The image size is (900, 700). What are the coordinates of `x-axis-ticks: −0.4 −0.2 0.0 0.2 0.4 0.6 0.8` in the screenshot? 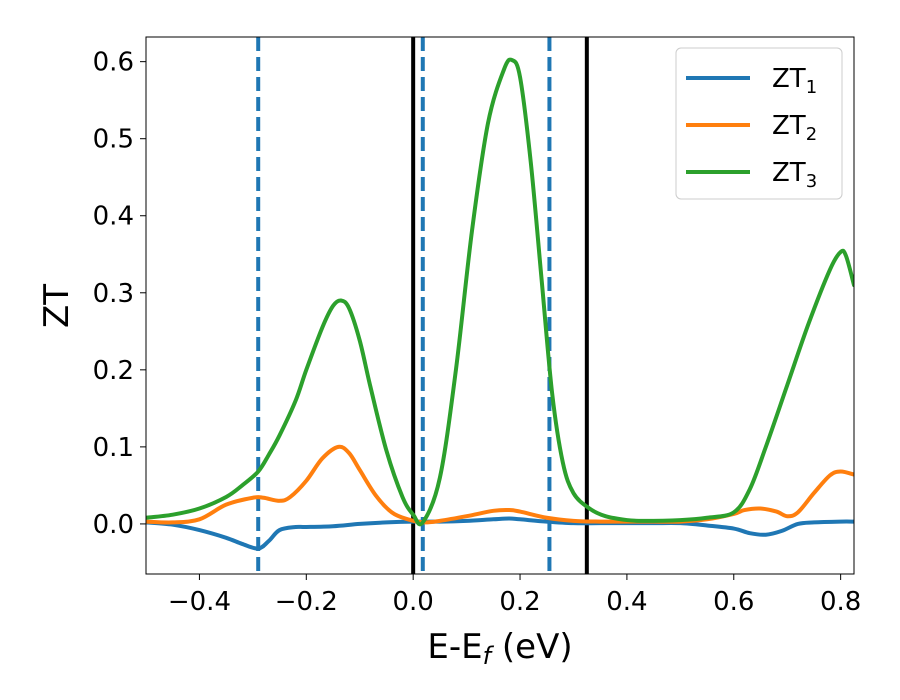 It's located at (514, 595).